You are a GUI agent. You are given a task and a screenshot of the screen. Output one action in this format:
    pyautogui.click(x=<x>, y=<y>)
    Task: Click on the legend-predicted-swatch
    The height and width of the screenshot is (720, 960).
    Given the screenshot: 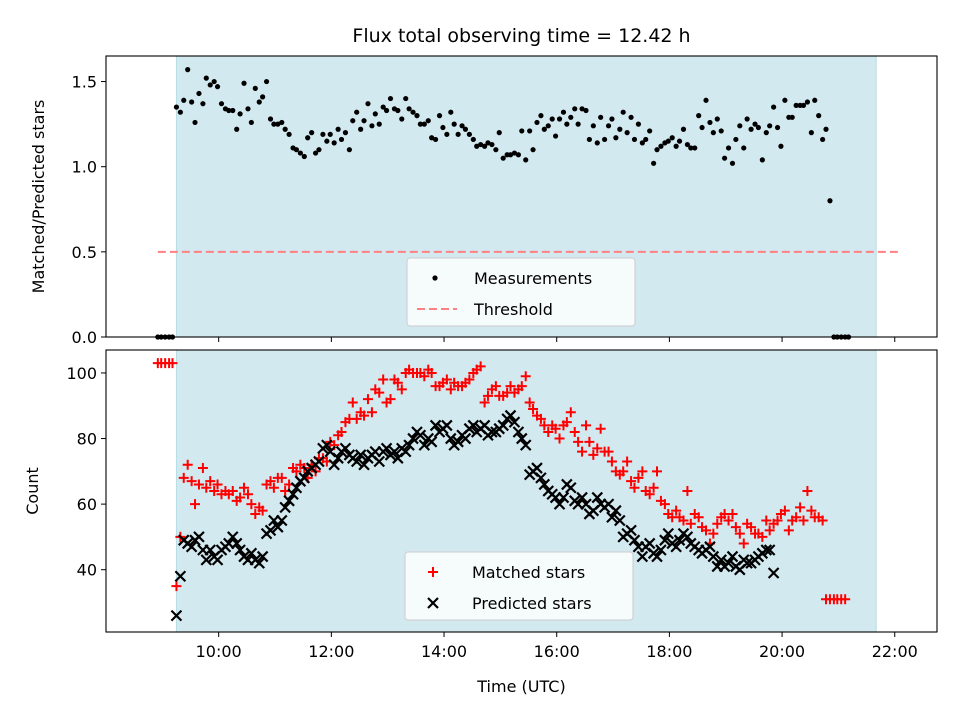 What is the action you would take?
    pyautogui.click(x=433, y=603)
    